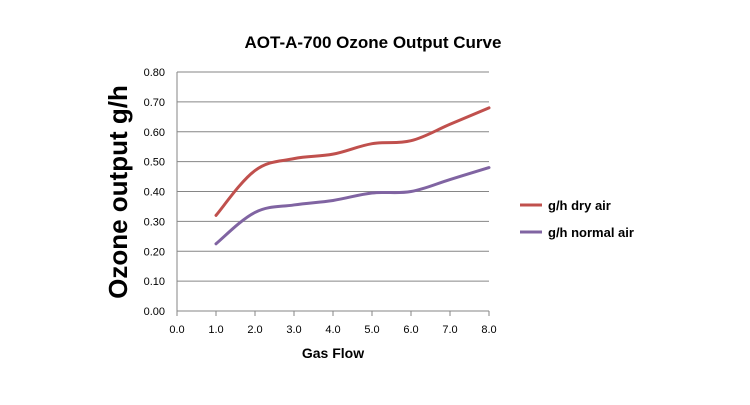 This screenshot has height=405, width=750. Describe the element at coordinates (215, 330) in the screenshot. I see `x-tick-label: 1.0` at that location.